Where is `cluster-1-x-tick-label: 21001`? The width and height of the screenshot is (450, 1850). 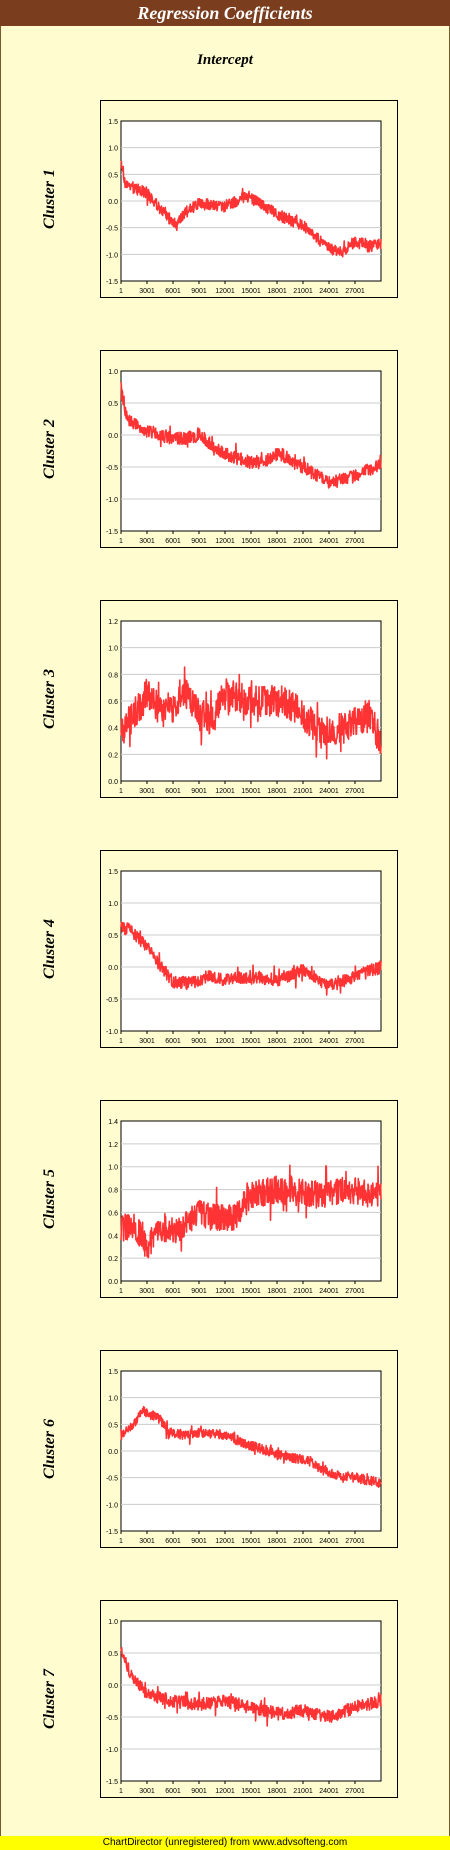
cluster-1-x-tick-label: 21001 is located at coordinates (303, 291).